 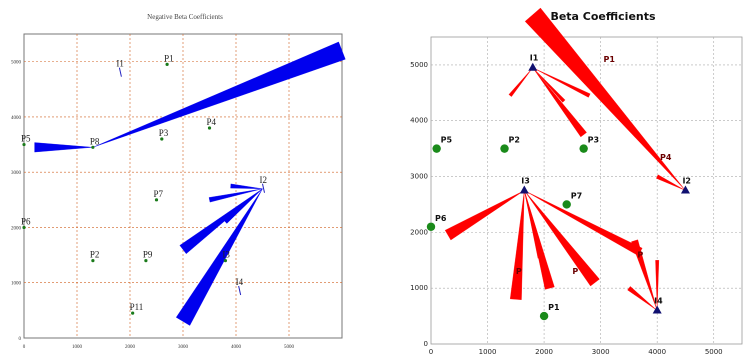 I want to click on point-label: I3, so click(x=226, y=255).